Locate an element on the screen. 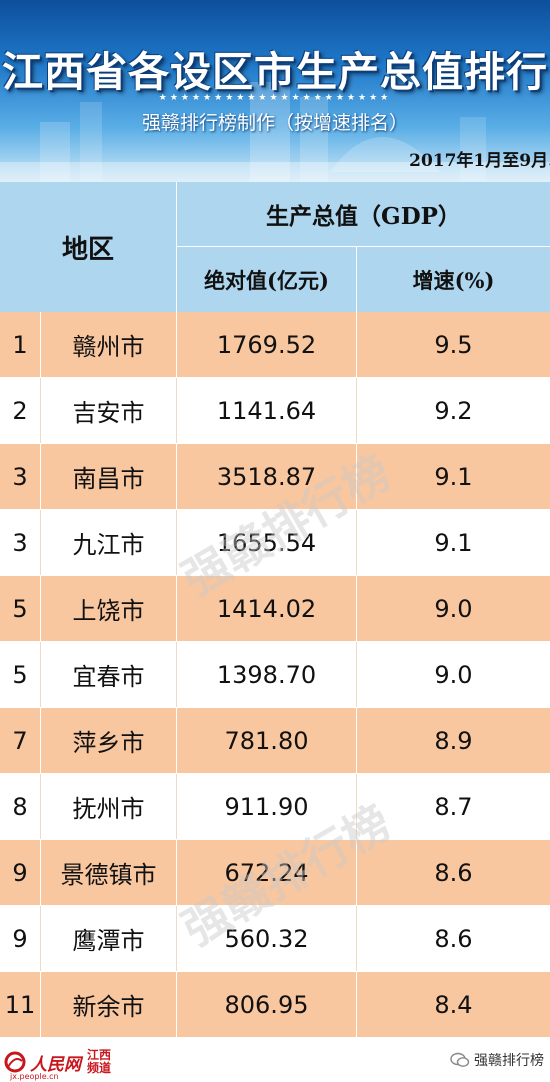  city-cell: 宜春市 is located at coordinates (108, 677).